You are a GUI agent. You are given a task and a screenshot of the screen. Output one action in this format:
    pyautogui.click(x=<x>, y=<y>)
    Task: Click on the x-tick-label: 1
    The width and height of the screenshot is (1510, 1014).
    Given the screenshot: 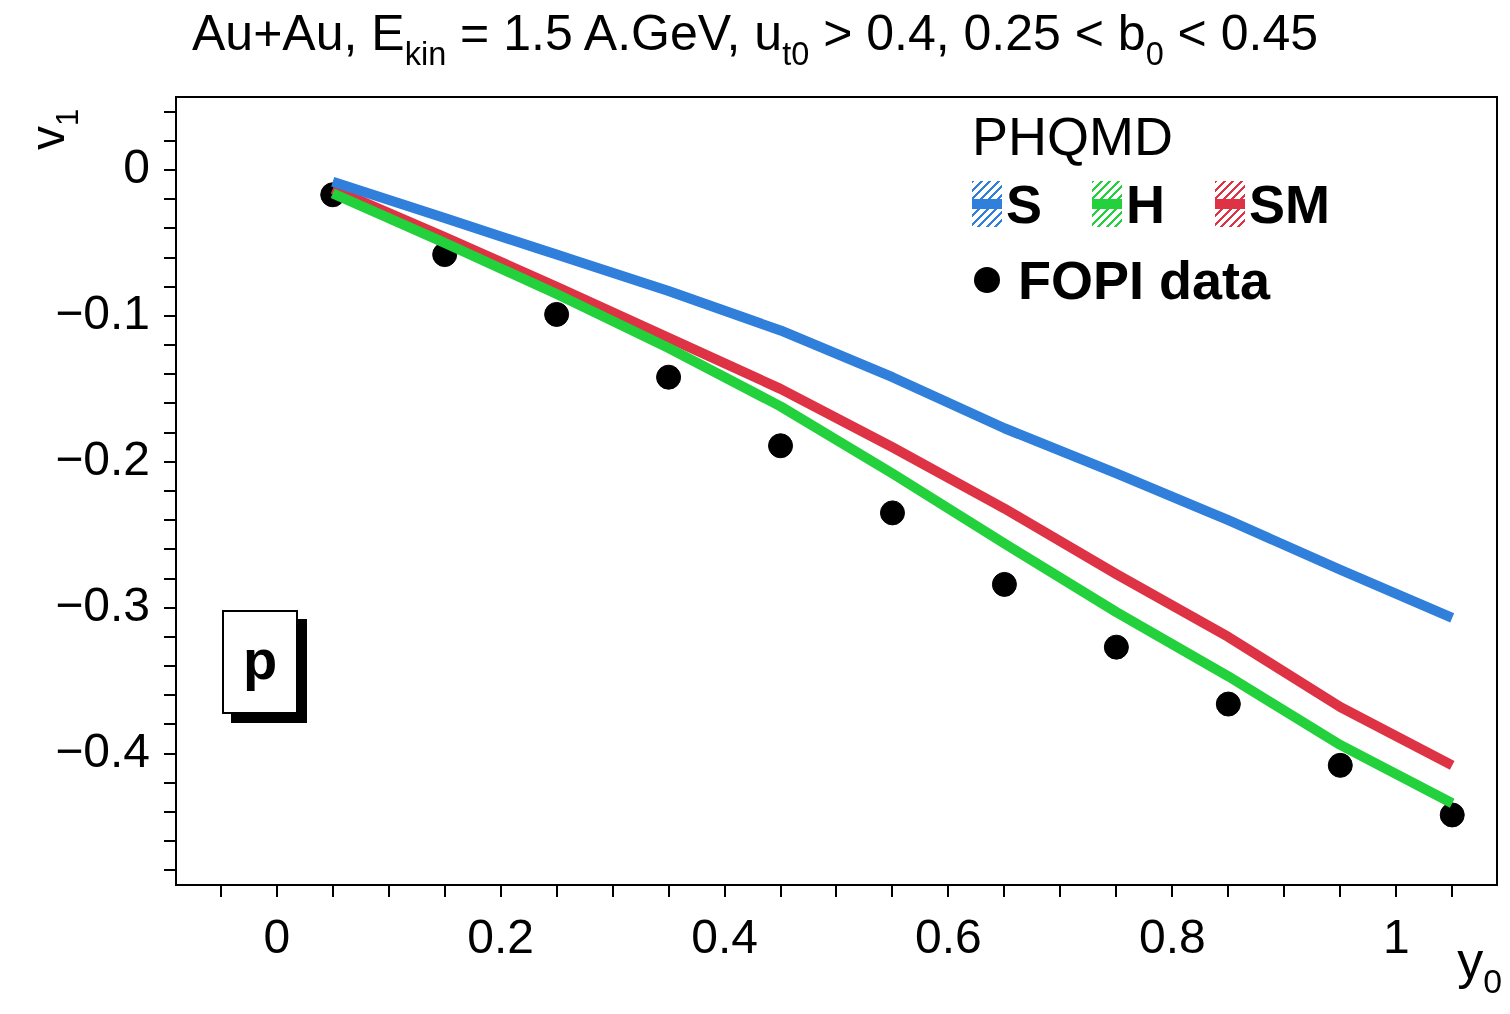 What is the action you would take?
    pyautogui.click(x=1396, y=937)
    